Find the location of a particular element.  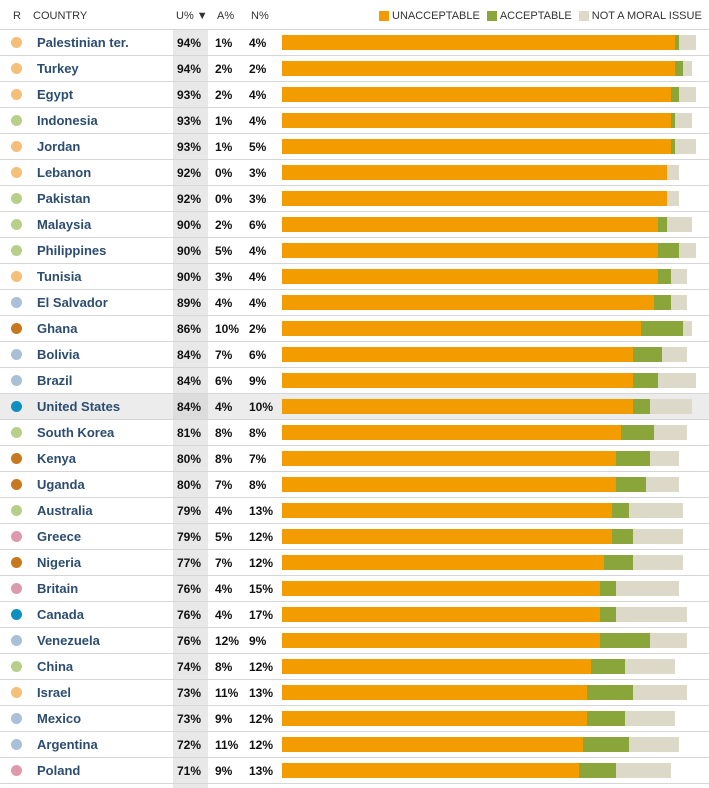

table-row: Britain 76% 4% 15% is located at coordinates (354, 588).